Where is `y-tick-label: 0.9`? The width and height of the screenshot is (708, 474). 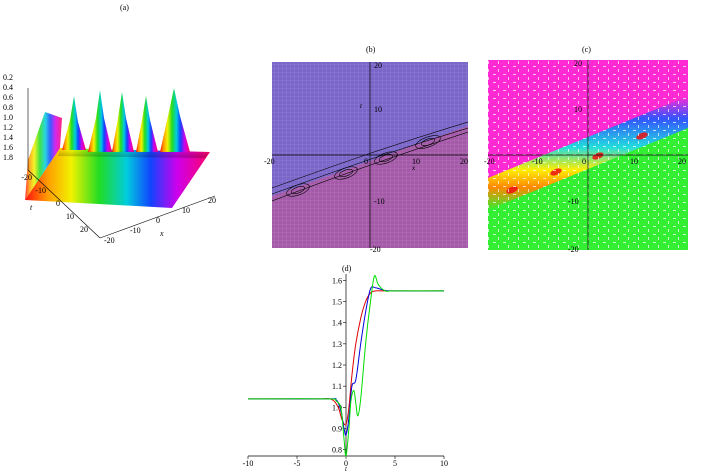 y-tick-label: 0.9 is located at coordinates (337, 428).